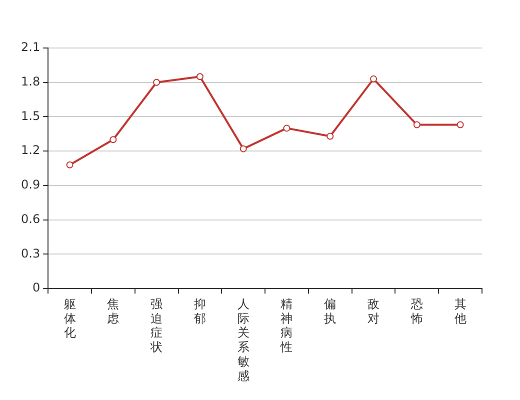  I want to click on x-tick-label: 敌对, so click(374, 311).